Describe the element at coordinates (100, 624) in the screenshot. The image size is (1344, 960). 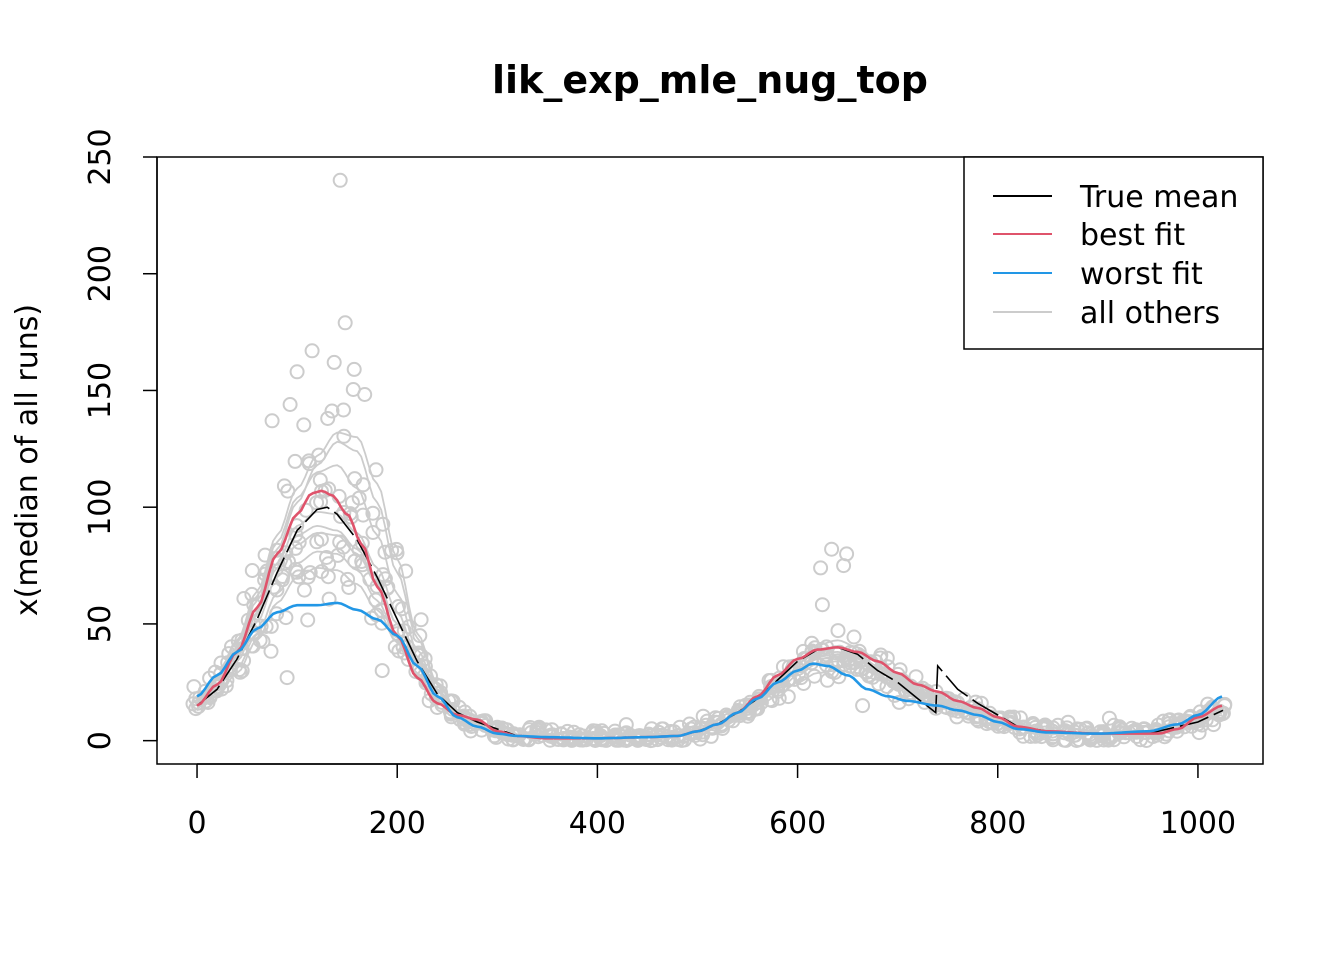
I see `y-tick-label: 50` at that location.